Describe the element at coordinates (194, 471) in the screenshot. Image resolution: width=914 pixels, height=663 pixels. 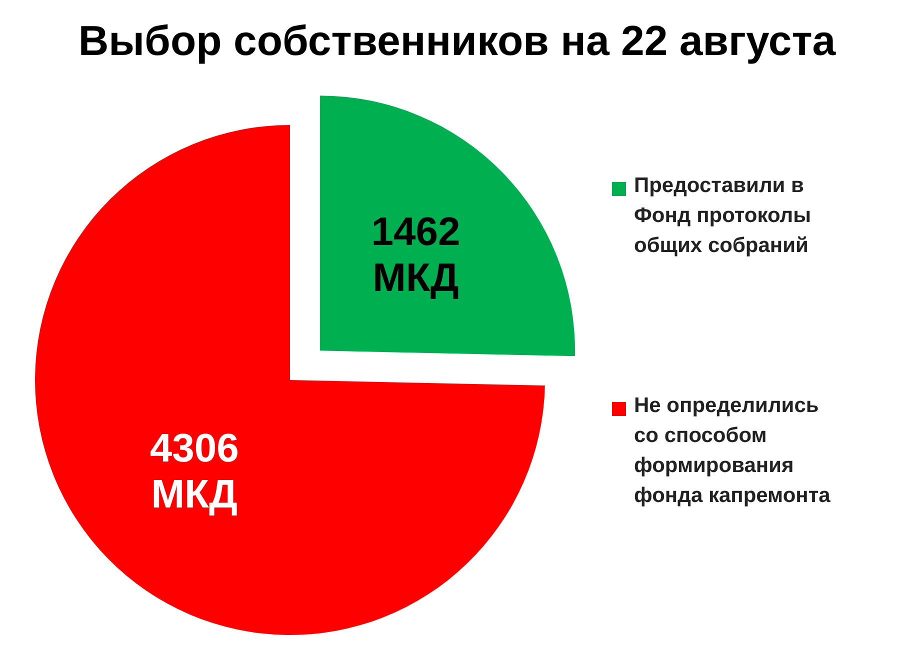
I see `data-label: 4306 МКД` at that location.